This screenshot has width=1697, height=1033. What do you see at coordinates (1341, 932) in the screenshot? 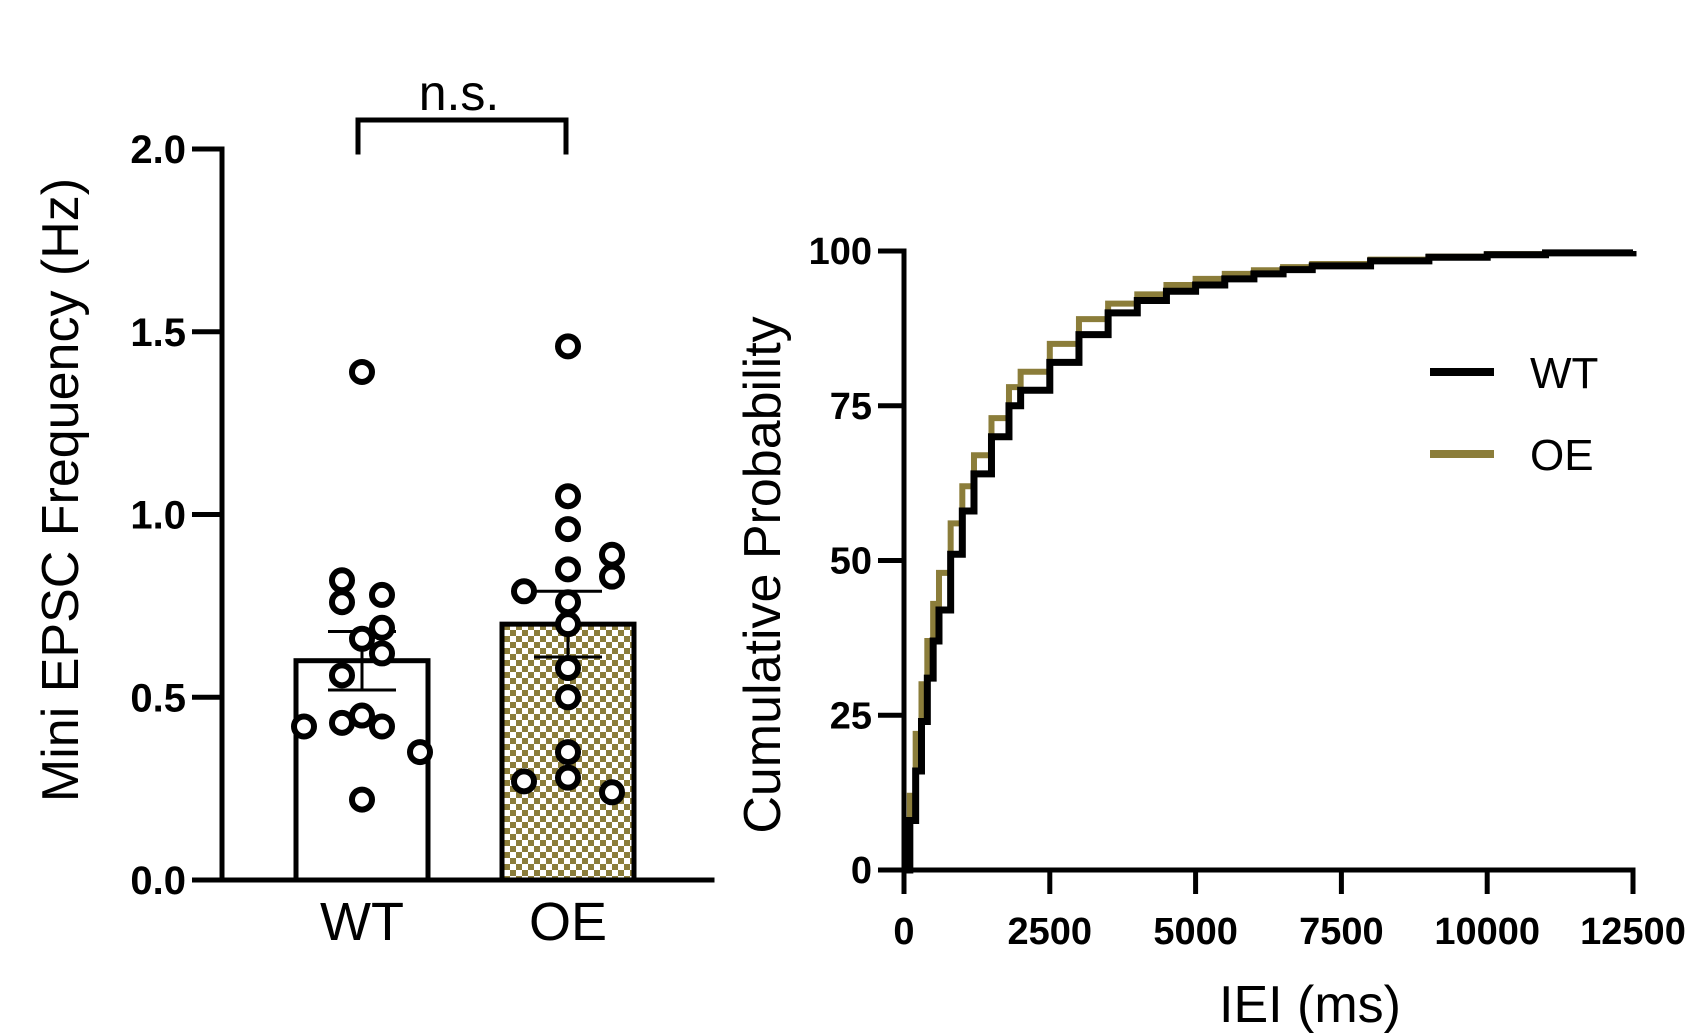
I see `x-tick-label: 7500` at bounding box center [1341, 932].